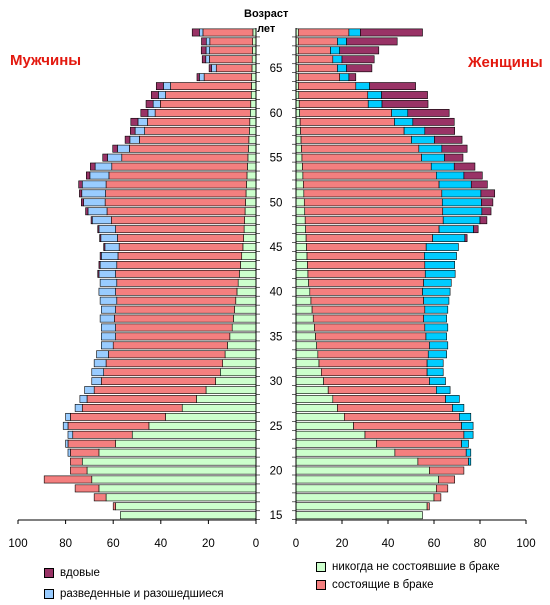 The image size is (550, 605). I want to click on age-tick-label-15: 15, so click(276, 516).